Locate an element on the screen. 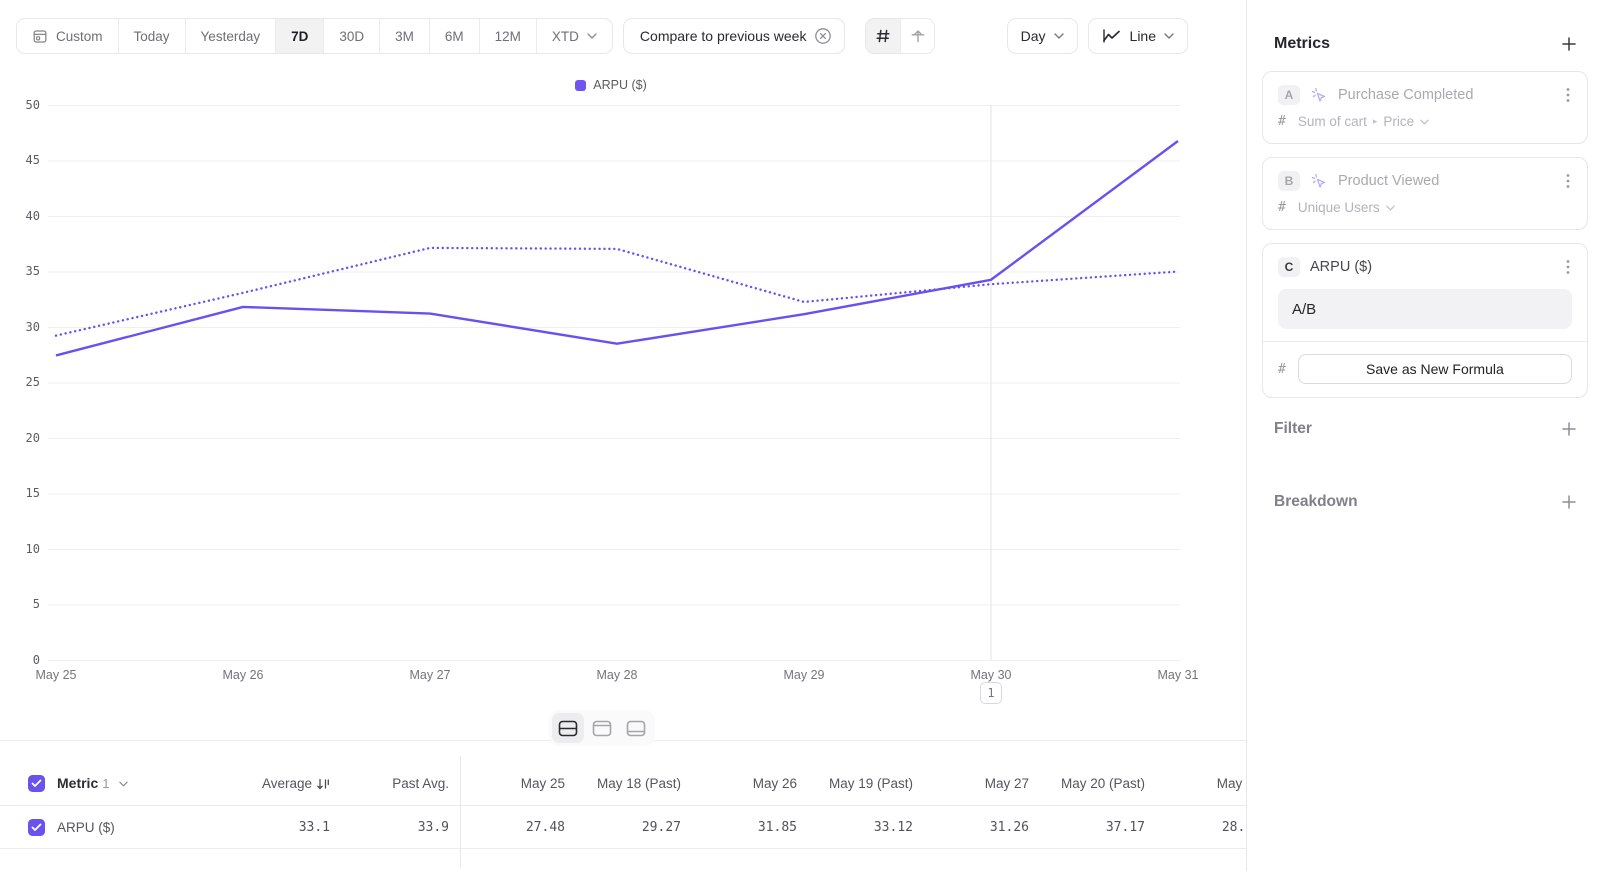  gridlines-toggle-button is located at coordinates (883, 36).